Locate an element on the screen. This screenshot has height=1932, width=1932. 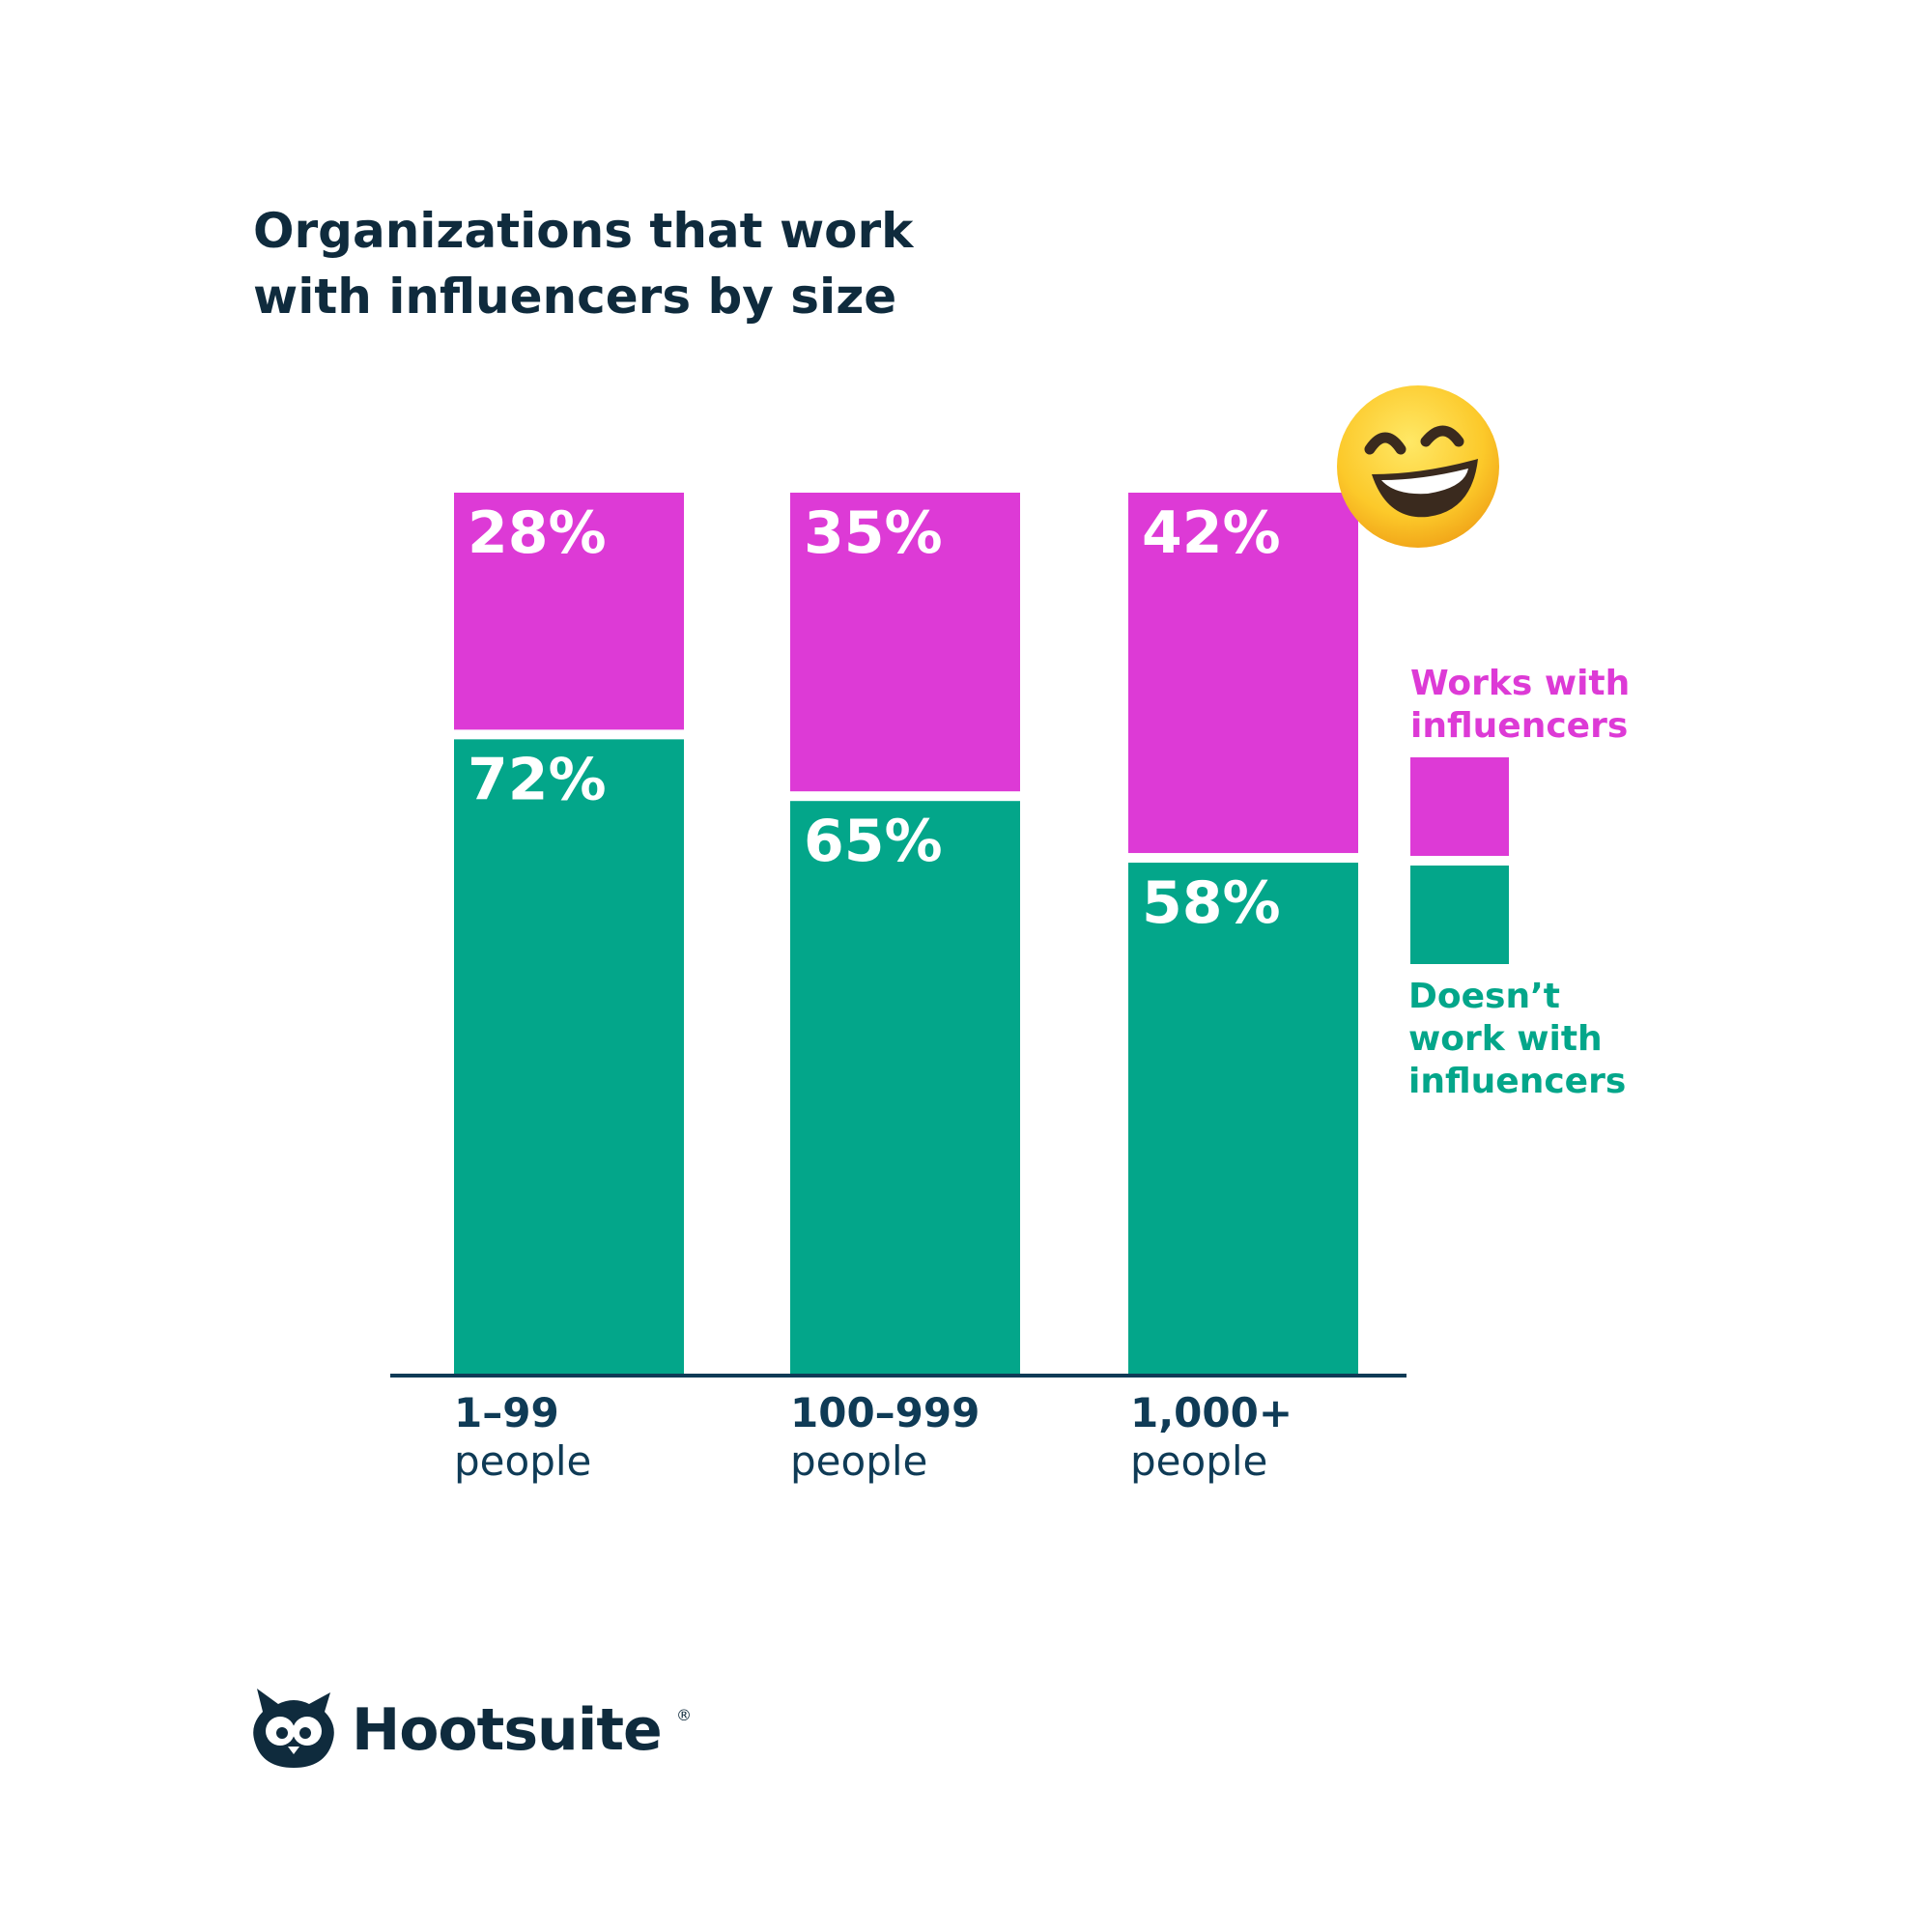
legend-doesnt-line-2: work with is located at coordinates (1505, 1039).